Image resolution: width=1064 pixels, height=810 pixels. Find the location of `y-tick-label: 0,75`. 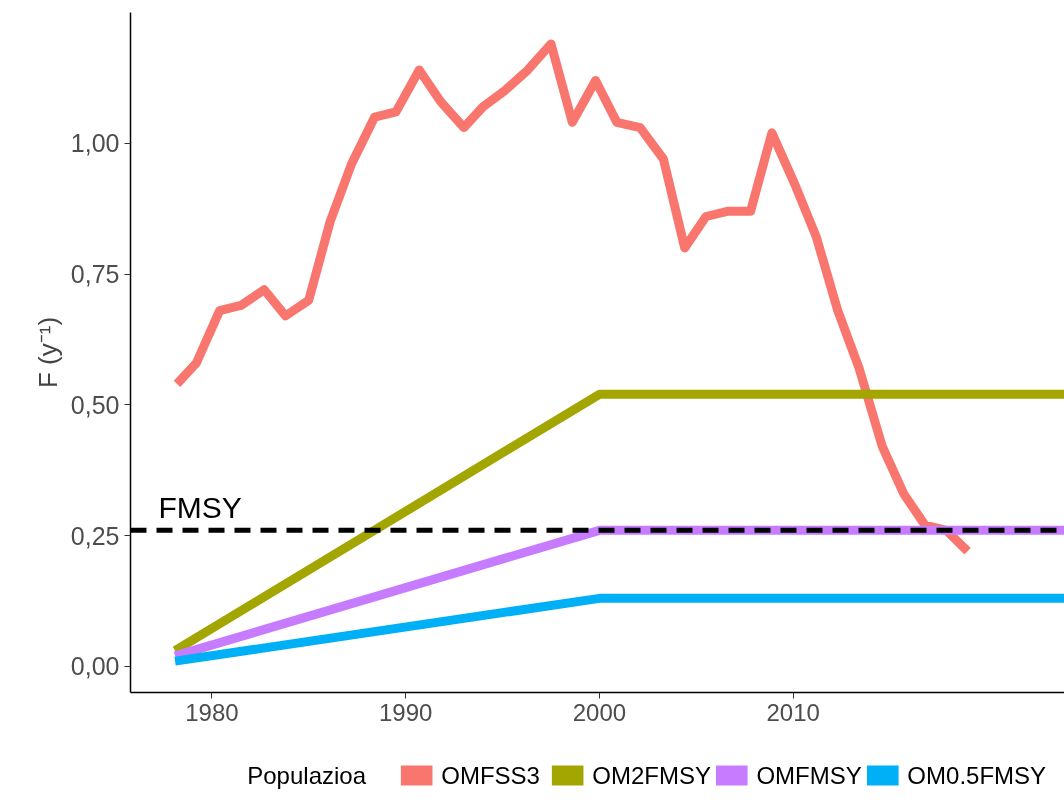

y-tick-label: 0,75 is located at coordinates (95, 274).